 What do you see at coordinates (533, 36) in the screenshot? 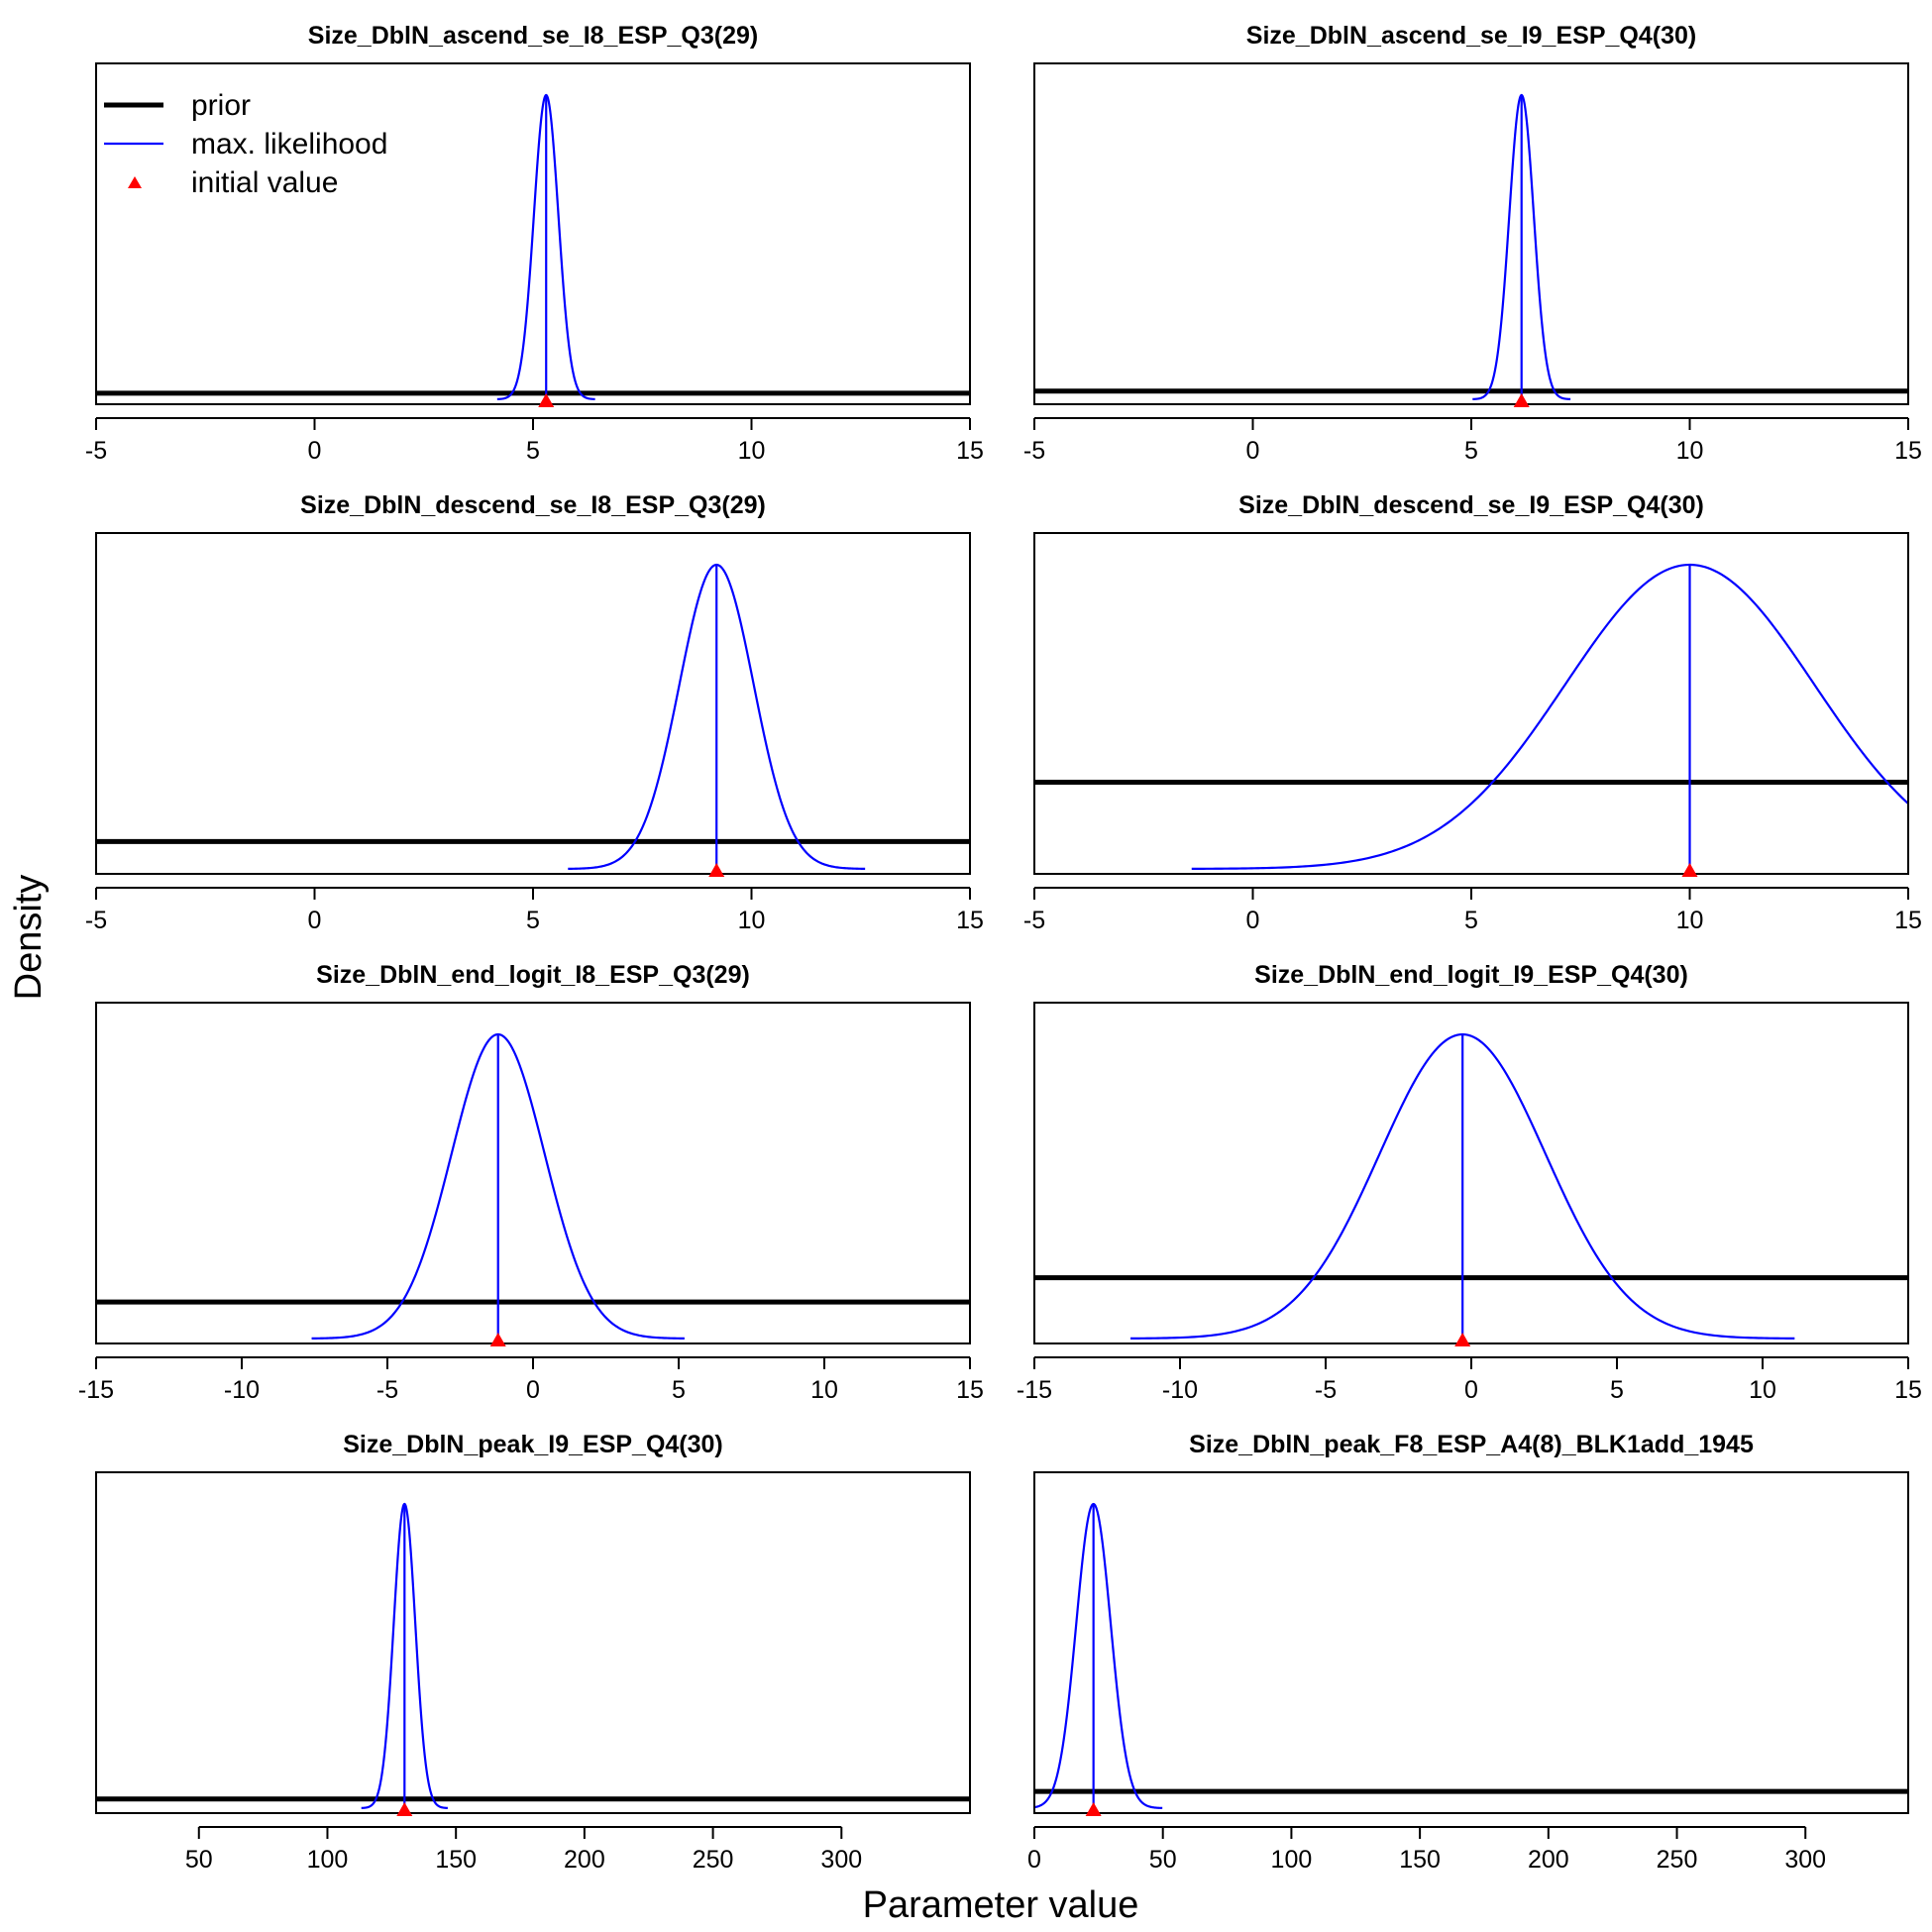
I see `panel-title: Size_DblN_ascend_se_I8_ESP_Q3(29)` at bounding box center [533, 36].